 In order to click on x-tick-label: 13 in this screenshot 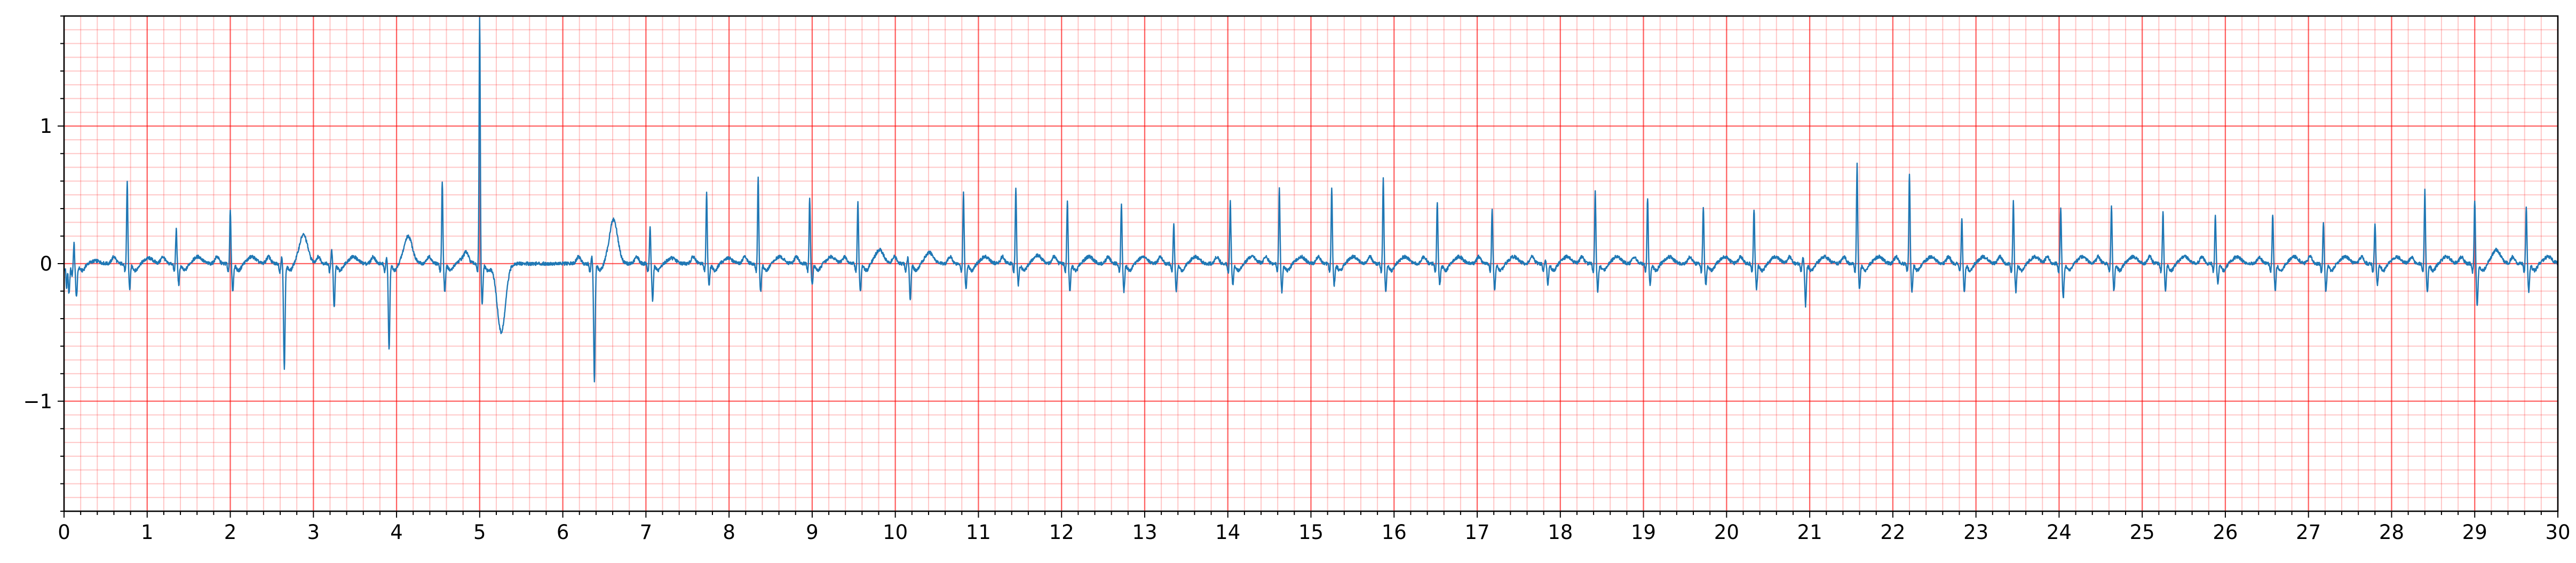, I will do `click(1145, 532)`.